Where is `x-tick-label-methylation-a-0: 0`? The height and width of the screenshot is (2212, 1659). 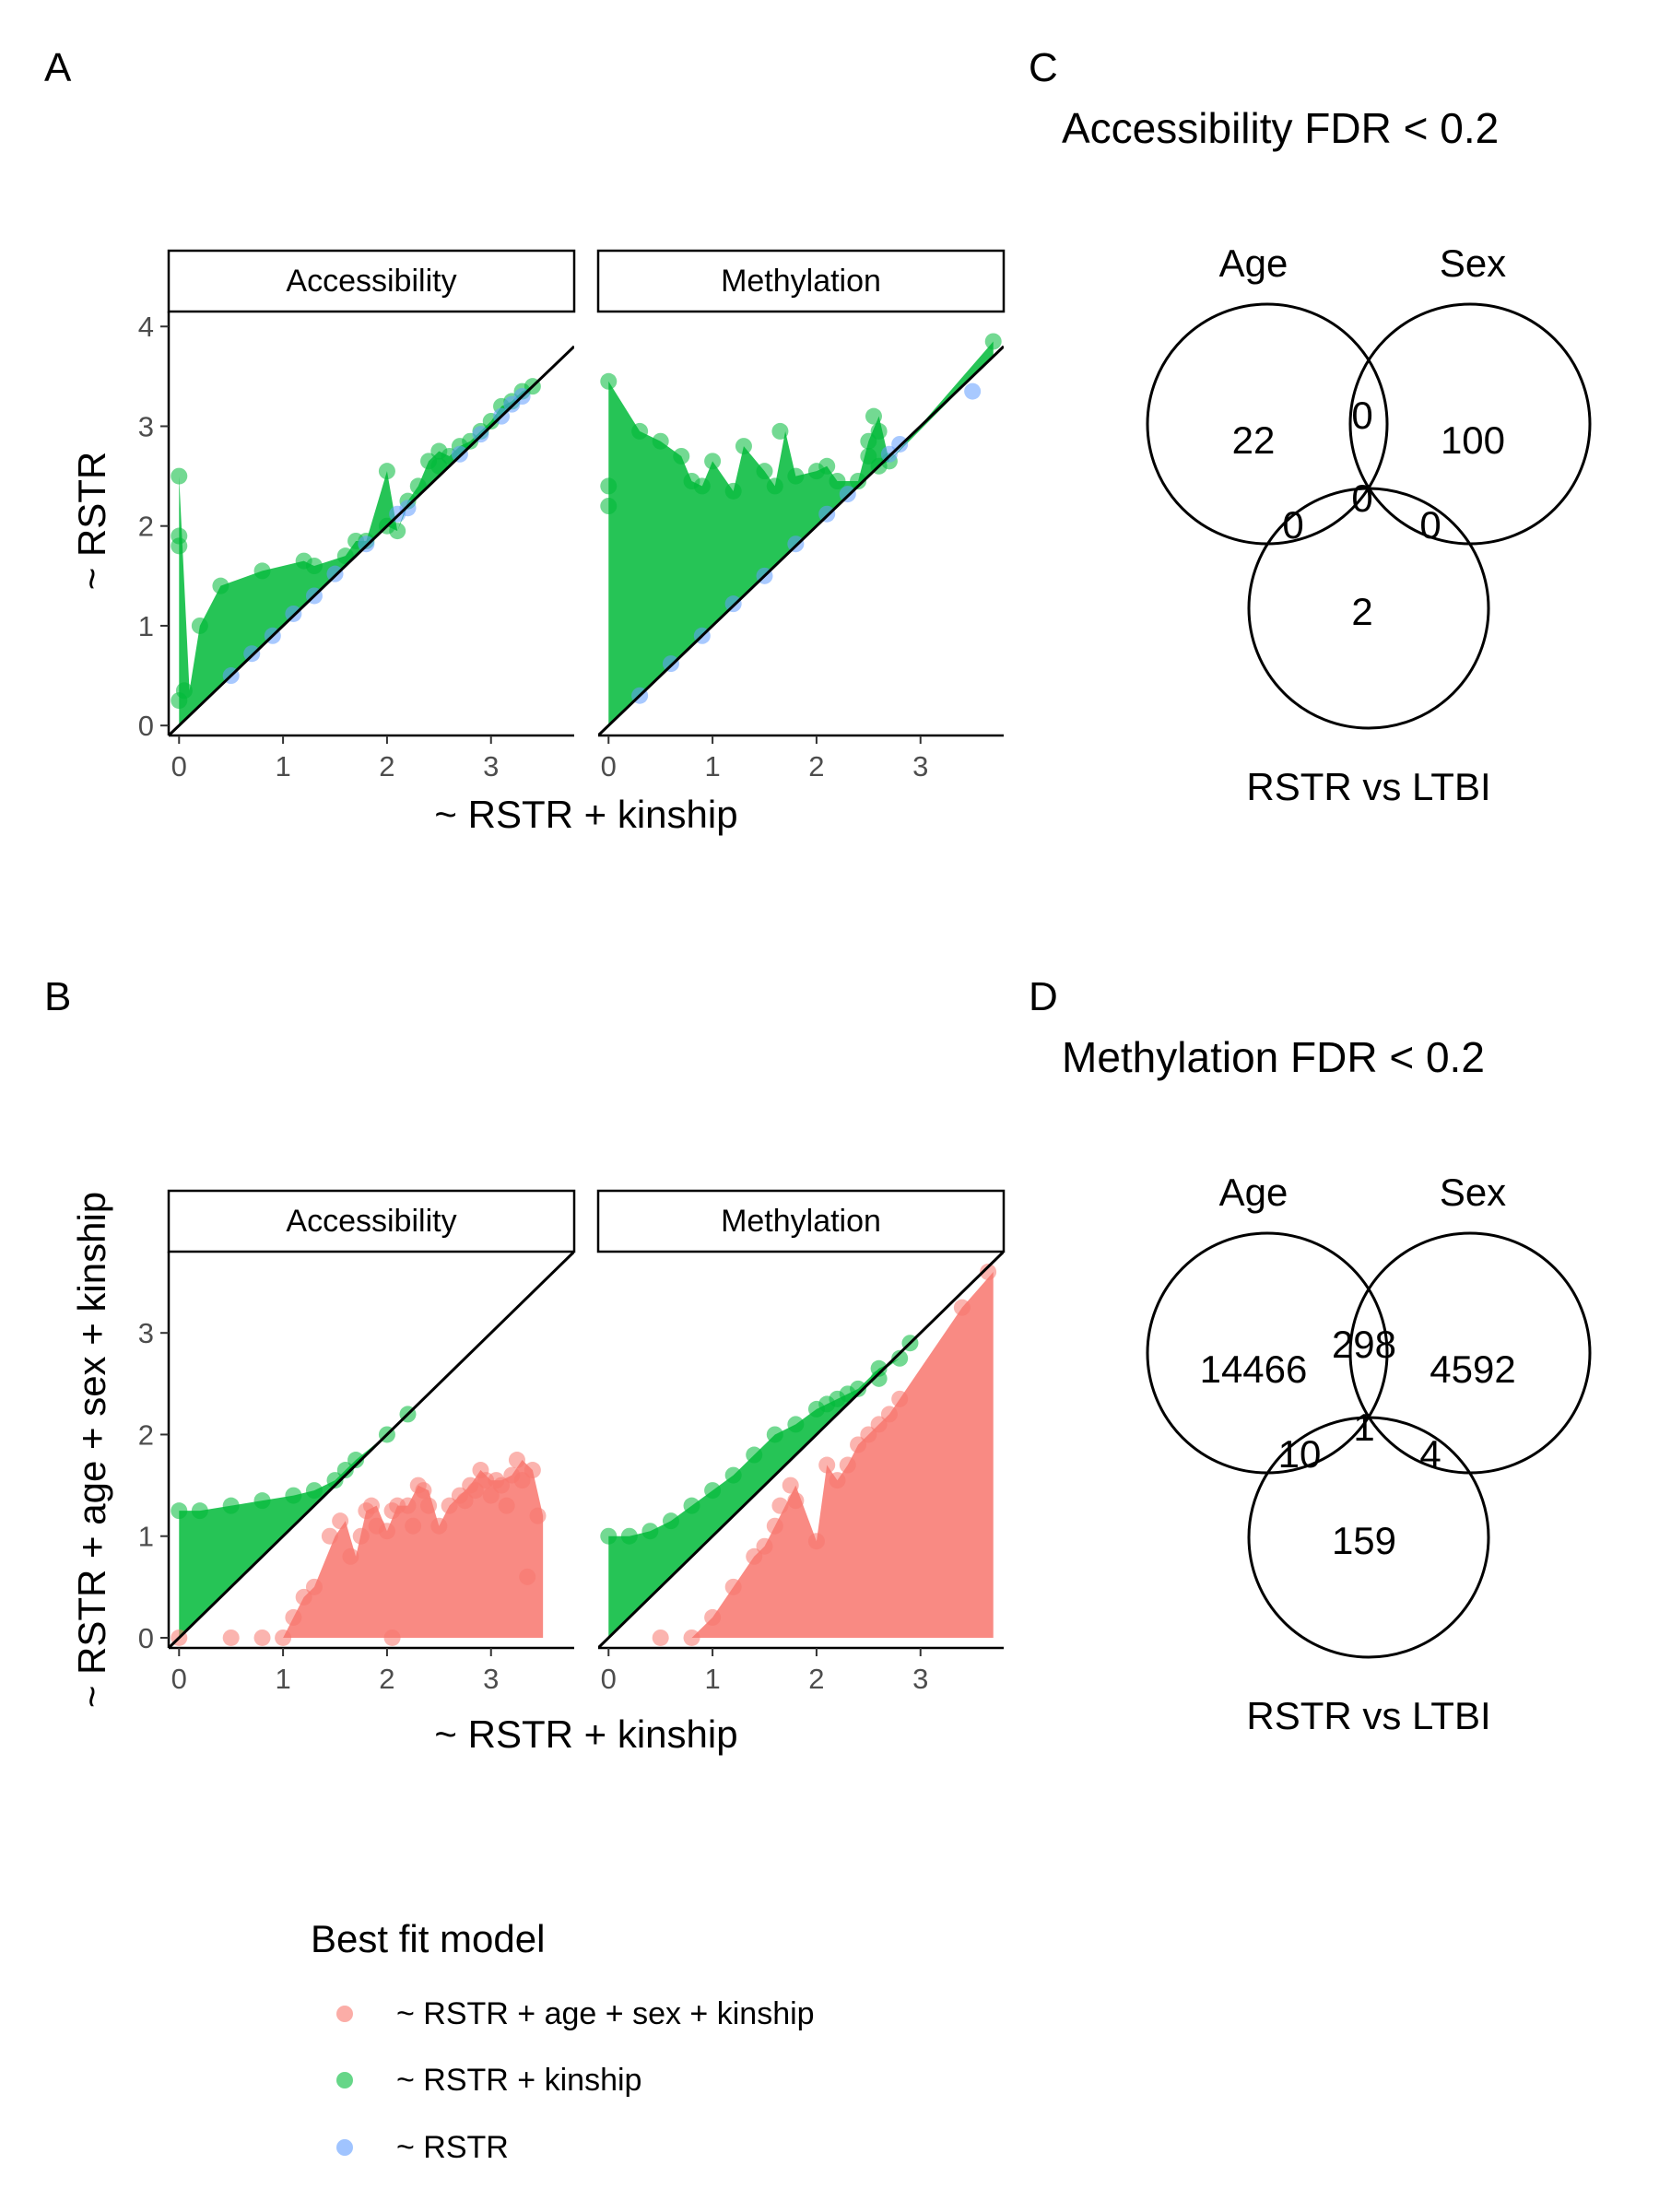 x-tick-label-methylation-a-0: 0 is located at coordinates (609, 766).